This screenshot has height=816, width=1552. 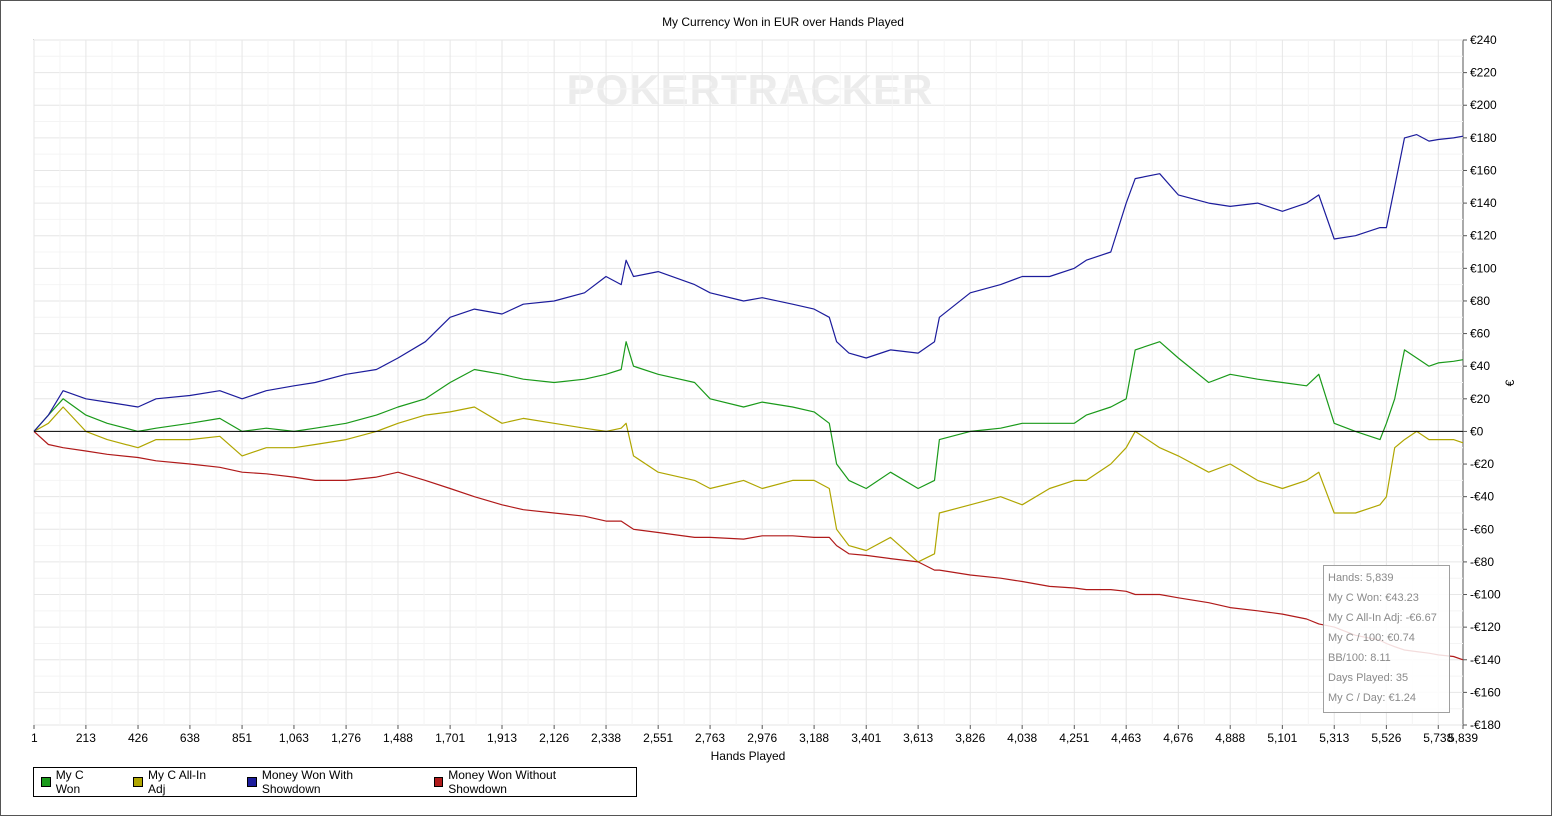 What do you see at coordinates (1510, 382) in the screenshot?
I see `y-axis-label: €` at bounding box center [1510, 382].